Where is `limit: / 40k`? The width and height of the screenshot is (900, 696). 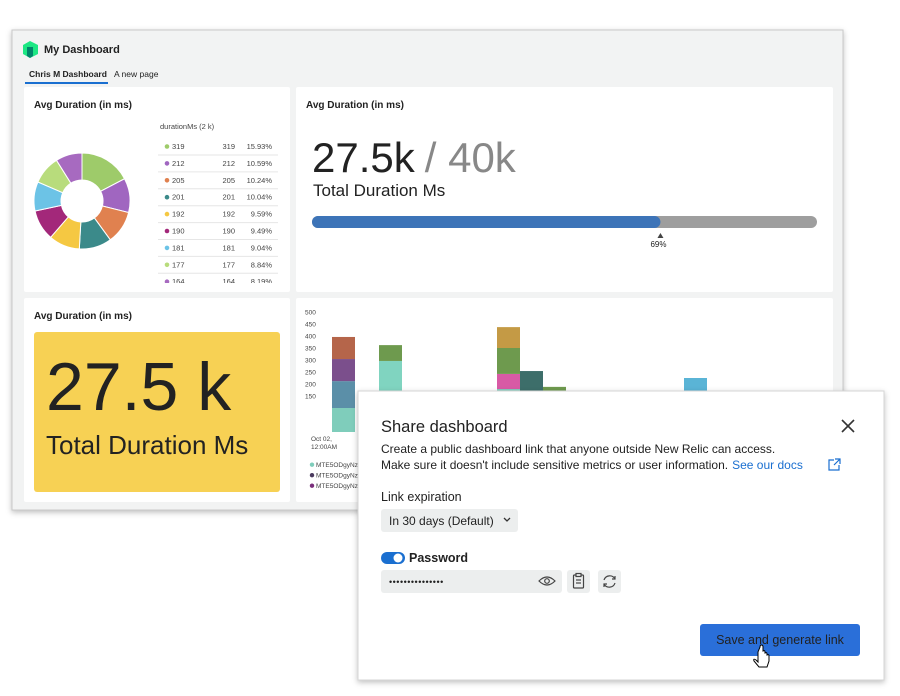
limit: / 40k is located at coordinates (471, 157).